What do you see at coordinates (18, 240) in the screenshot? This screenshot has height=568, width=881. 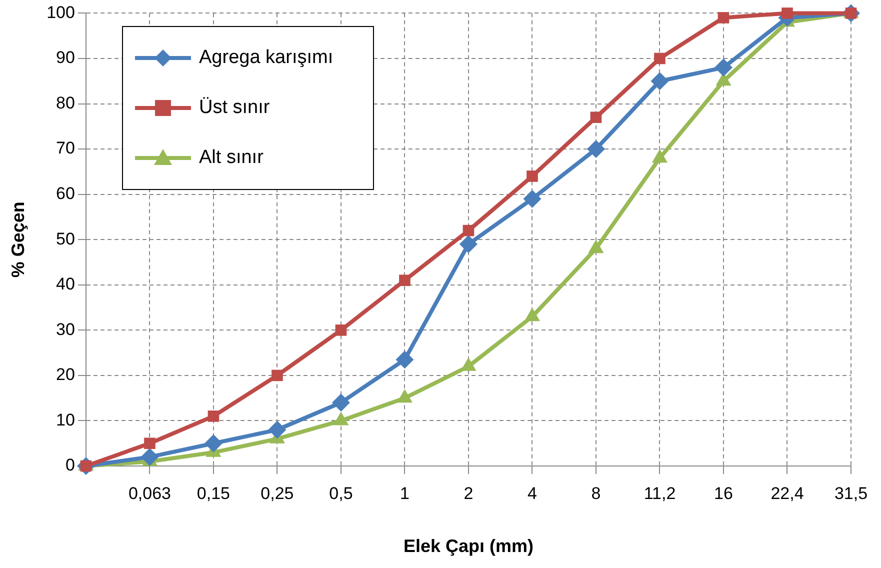 I see `y-axis-title: % Geçen` at bounding box center [18, 240].